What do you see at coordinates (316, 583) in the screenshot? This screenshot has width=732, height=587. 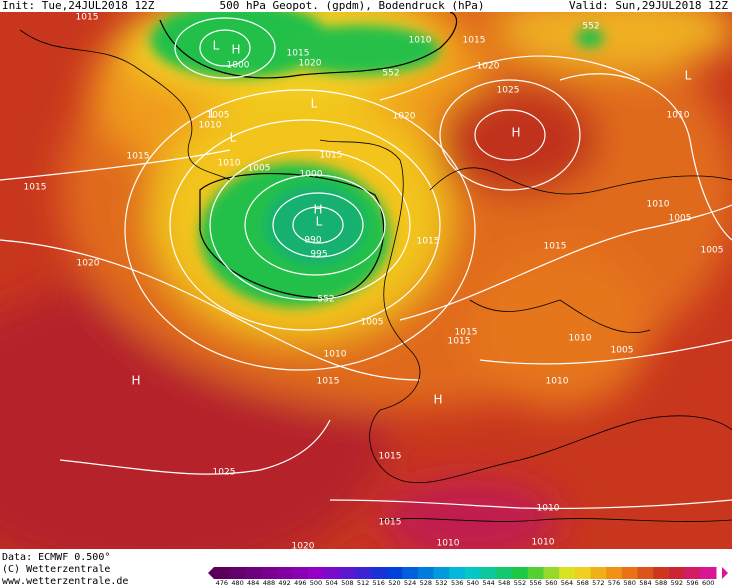 I see `colorbar-label: 500` at bounding box center [316, 583].